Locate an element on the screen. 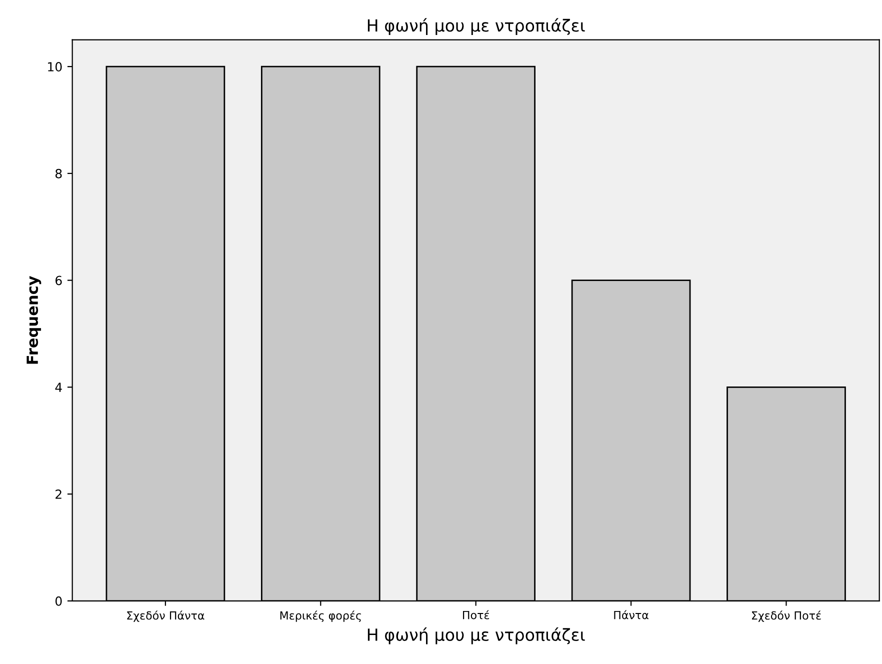  y-tick-label: 10 is located at coordinates (55, 67).